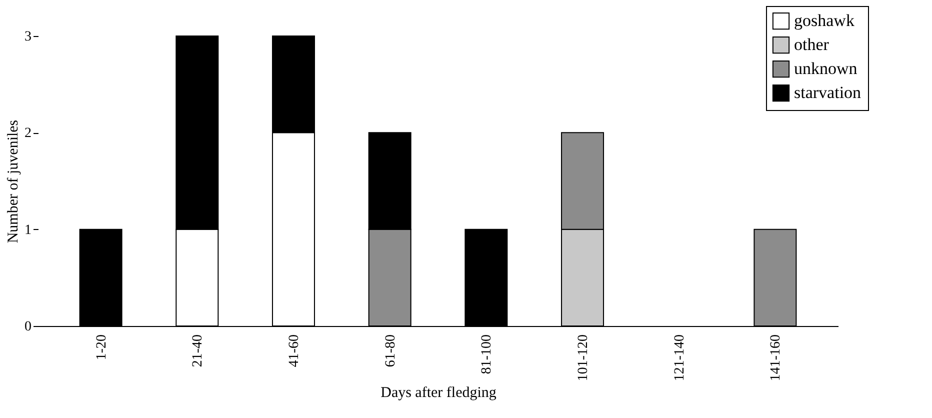 The width and height of the screenshot is (932, 418). I want to click on x-tick-label: 121-140, so click(680, 358).